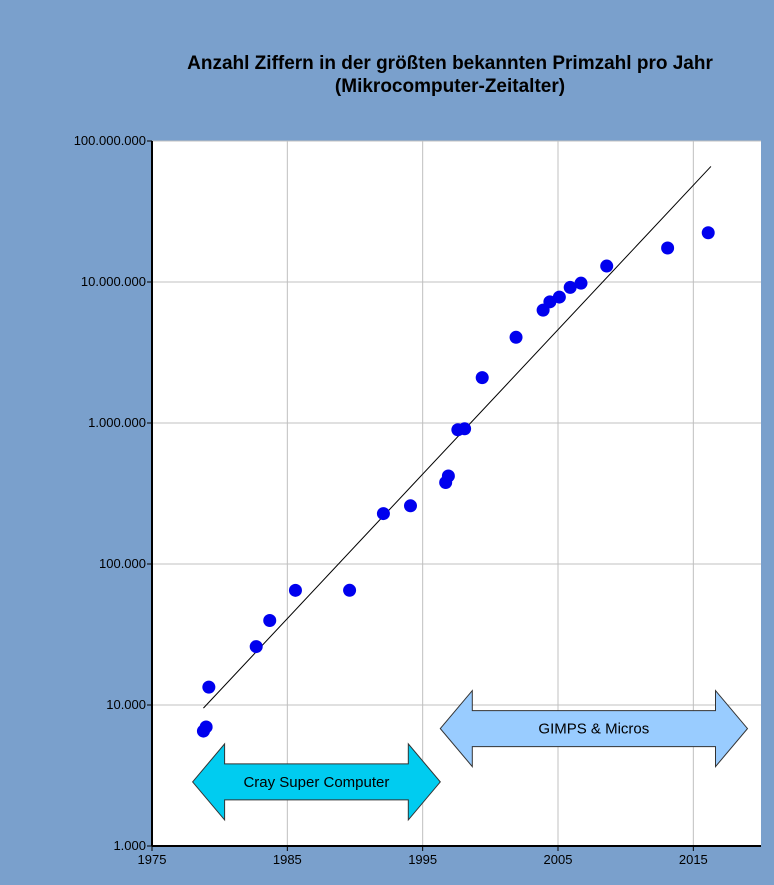  Describe the element at coordinates (110, 140) in the screenshot. I see `y-tick-label: 100.000.000` at that location.